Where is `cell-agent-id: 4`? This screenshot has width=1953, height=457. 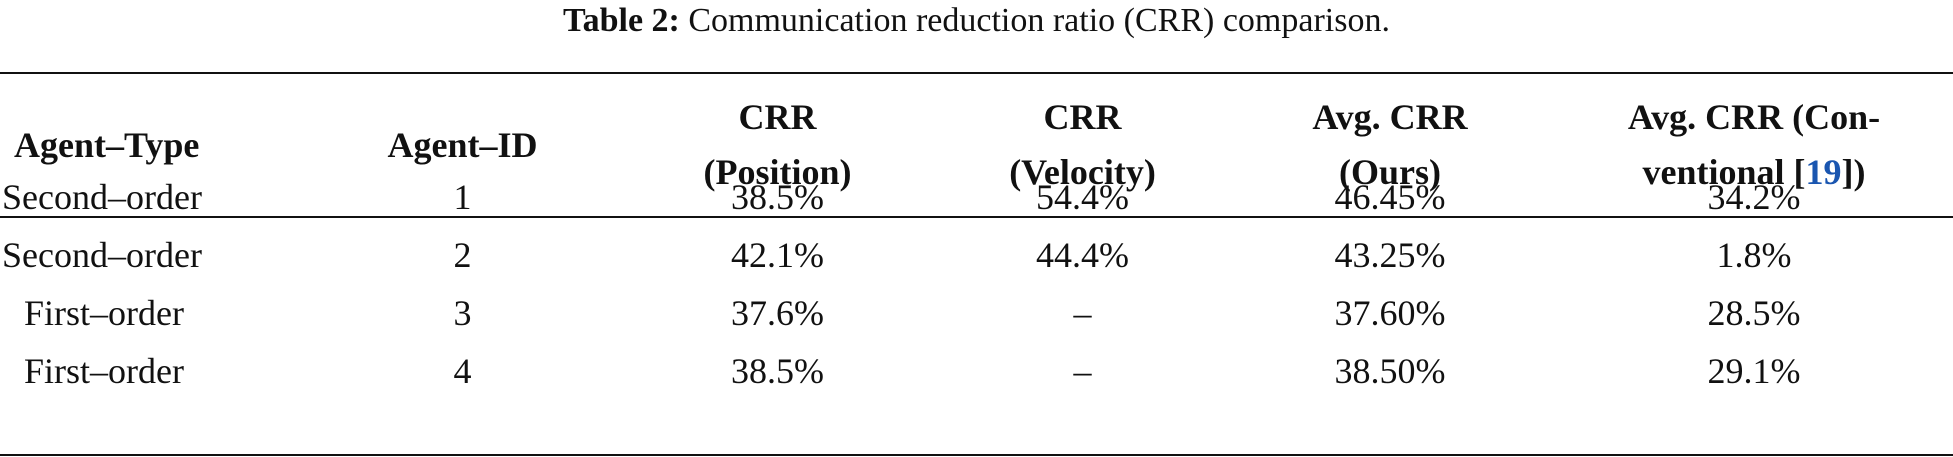 cell-agent-id: 4 is located at coordinates (462, 371).